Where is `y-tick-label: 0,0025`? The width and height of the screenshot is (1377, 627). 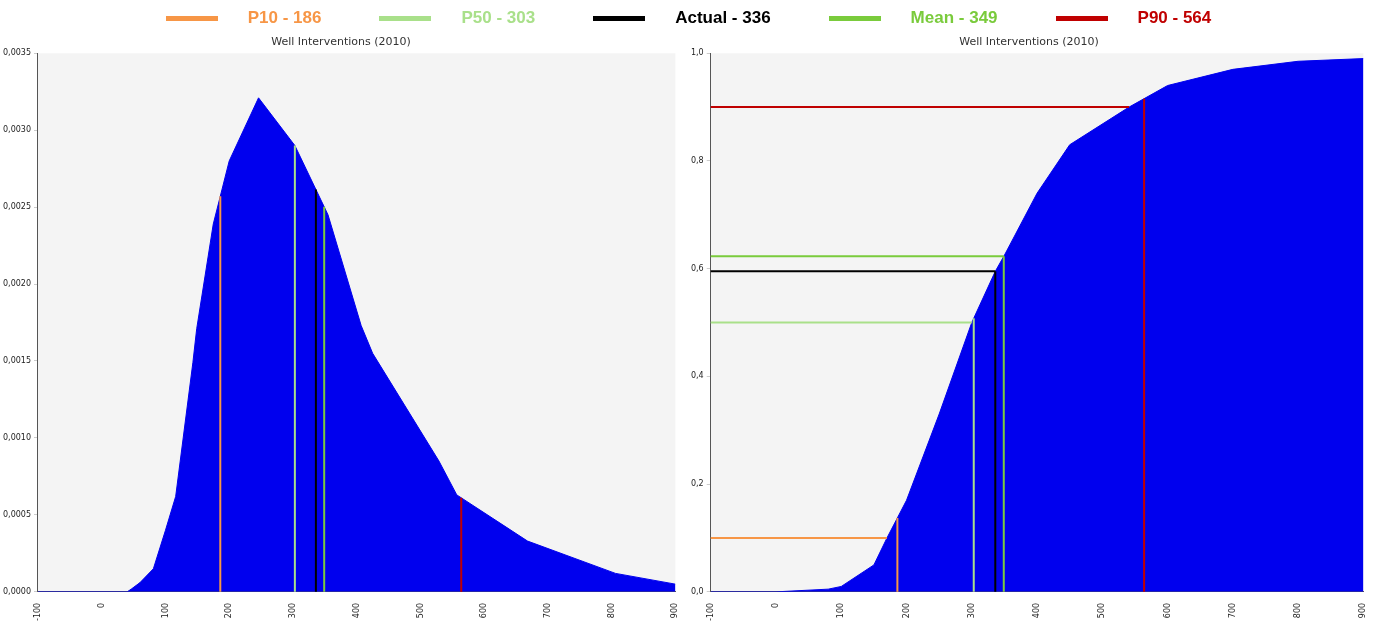 y-tick-label: 0,0025 is located at coordinates (16, 207).